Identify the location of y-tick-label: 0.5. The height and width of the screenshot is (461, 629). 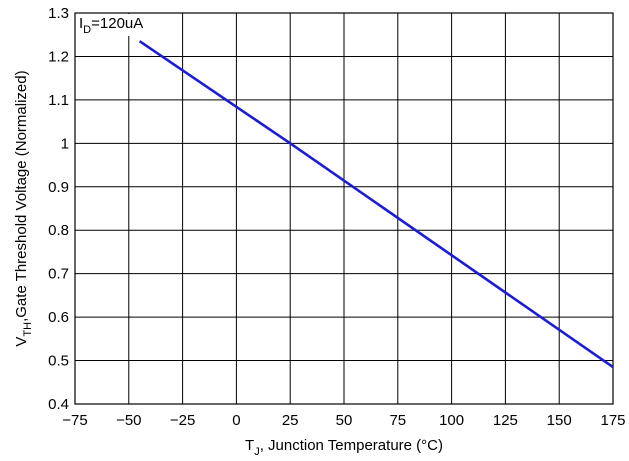
(58, 361).